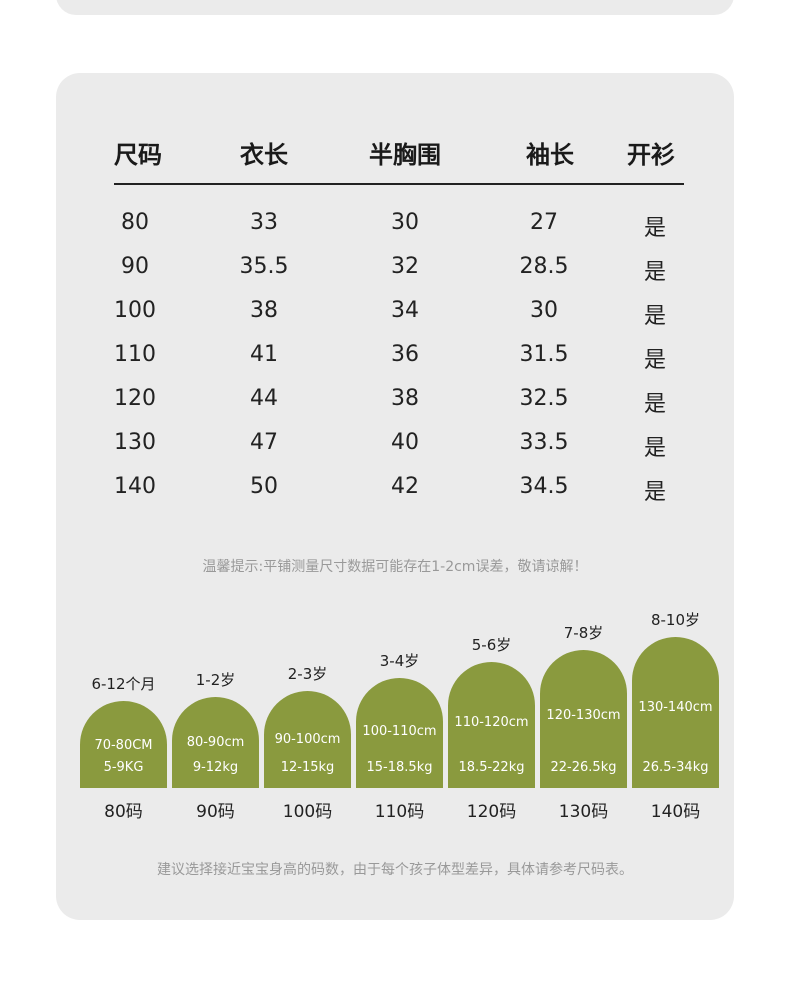 This screenshot has height=1007, width=790. Describe the element at coordinates (138, 155) in the screenshot. I see `header-size: 尺码` at that location.